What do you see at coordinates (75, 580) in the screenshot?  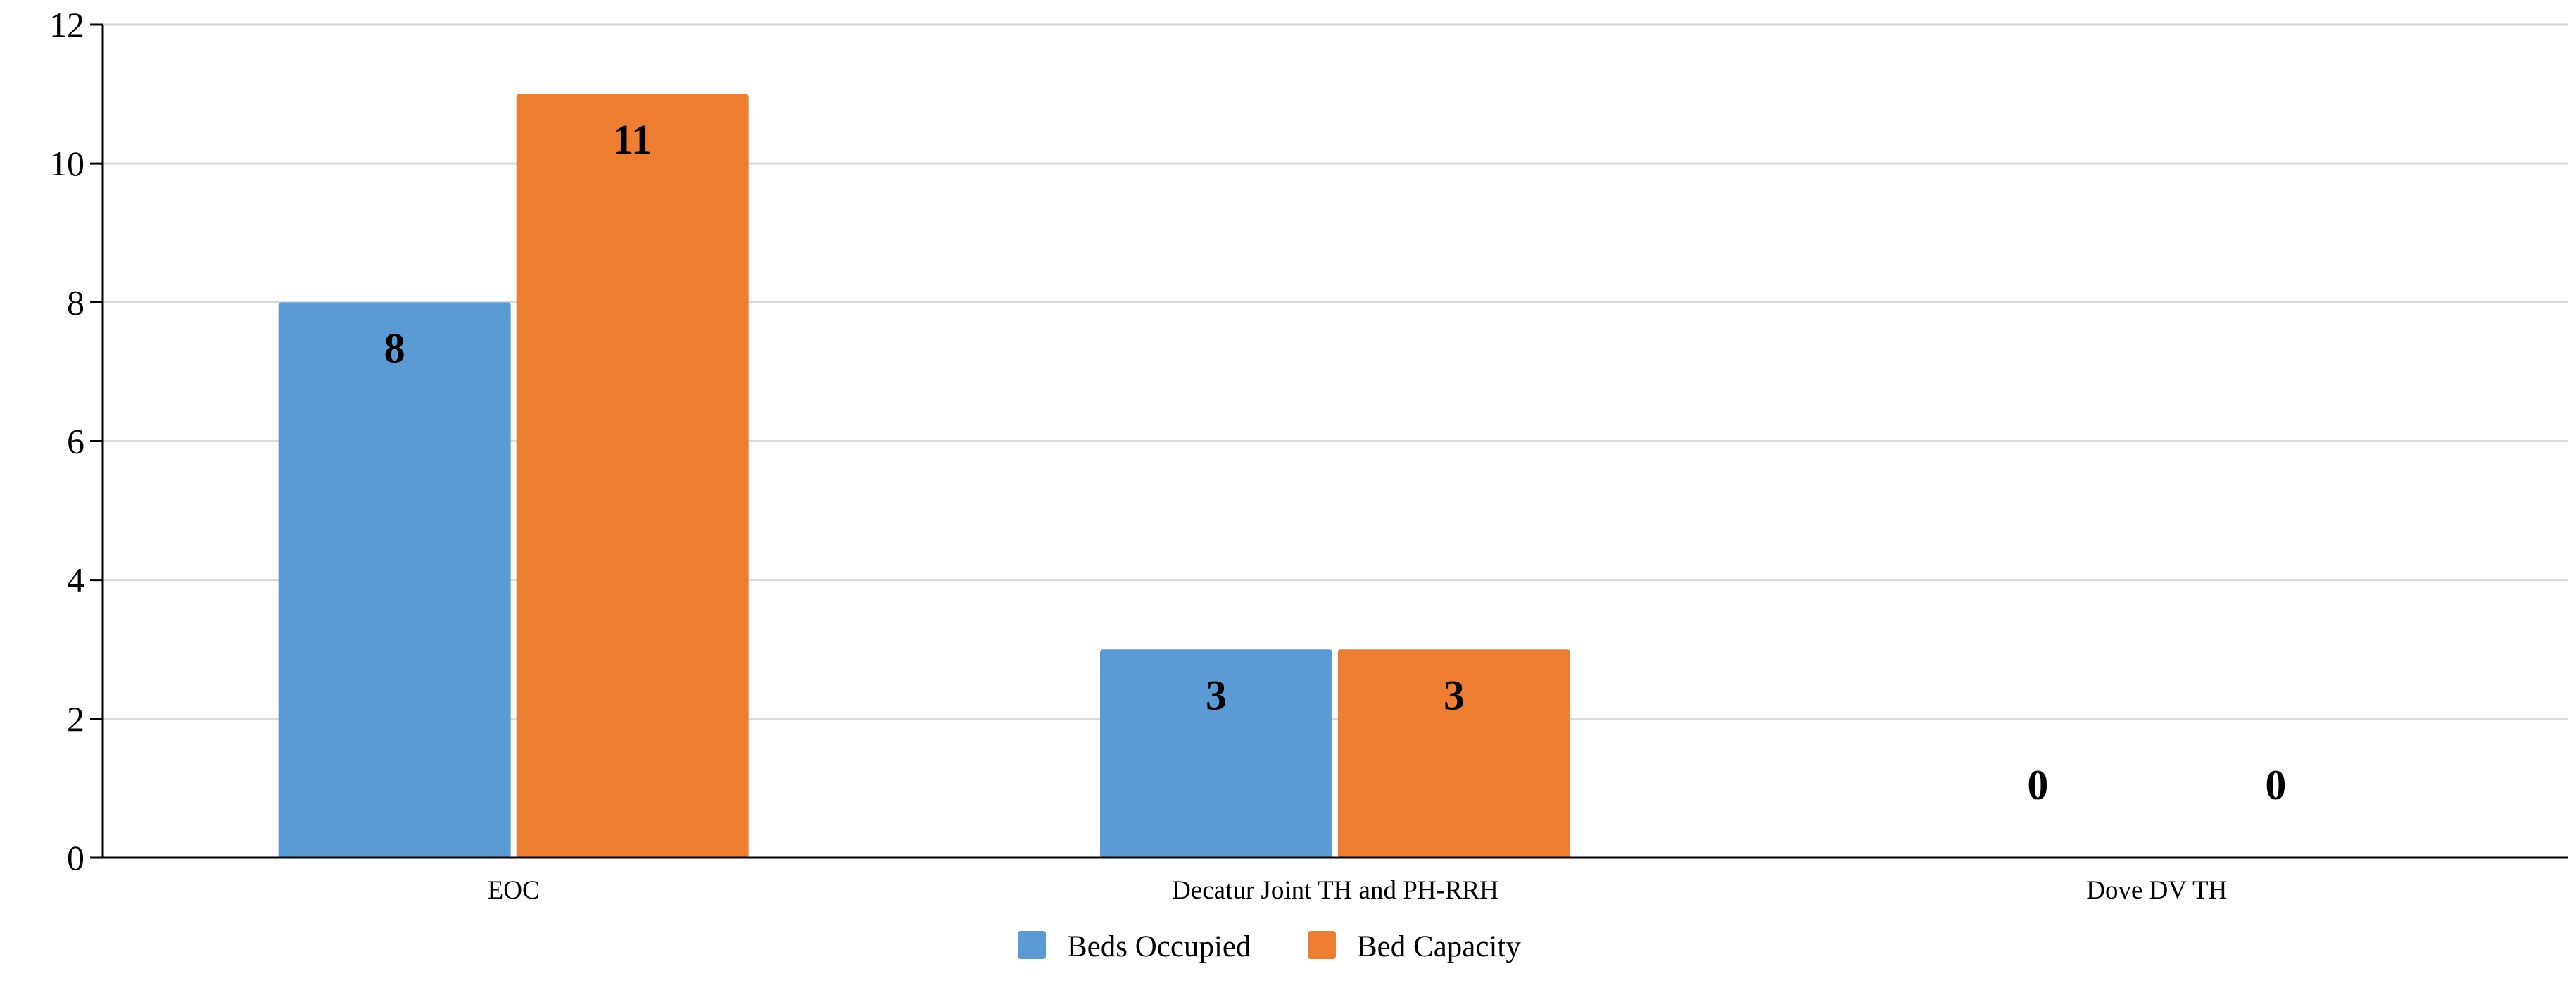 I see `y-tick-label: 4` at bounding box center [75, 580].